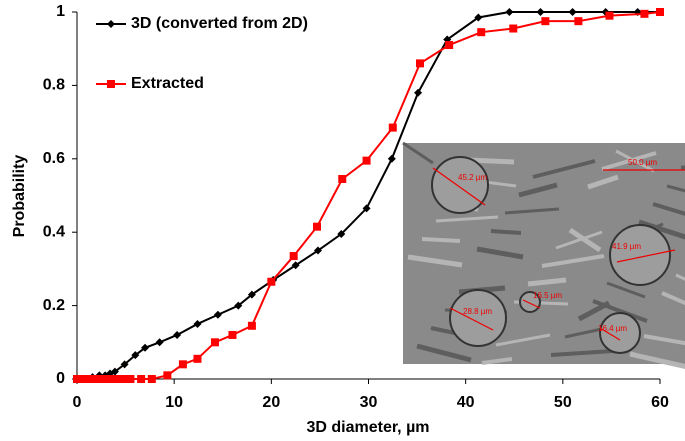  What do you see at coordinates (60, 11) in the screenshot?
I see `y-tick-label: 1` at bounding box center [60, 11].